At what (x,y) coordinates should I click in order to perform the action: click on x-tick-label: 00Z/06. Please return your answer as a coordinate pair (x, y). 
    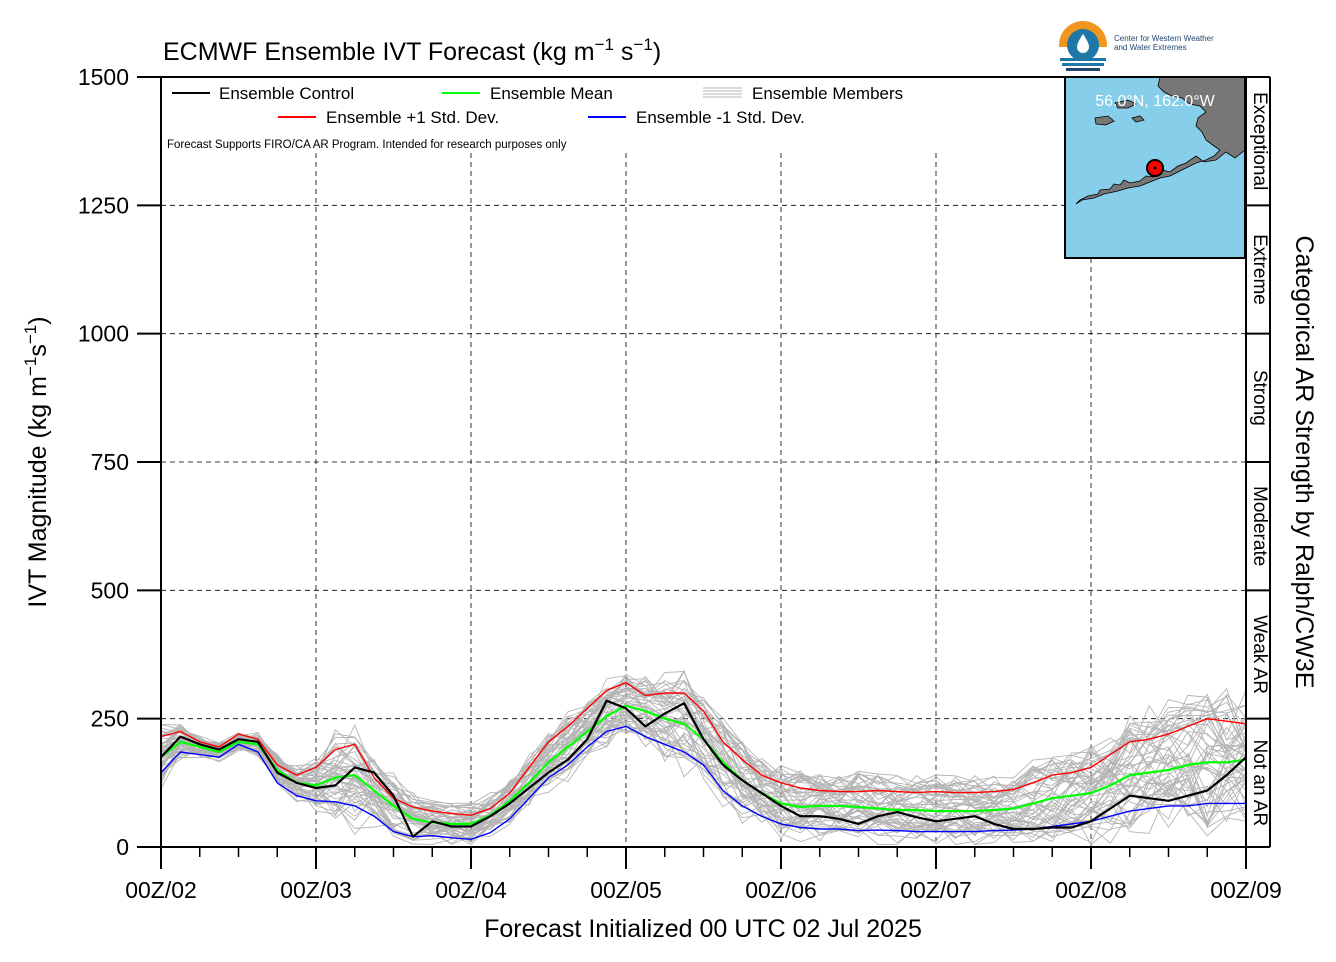
    Looking at the image, I should click on (781, 890).